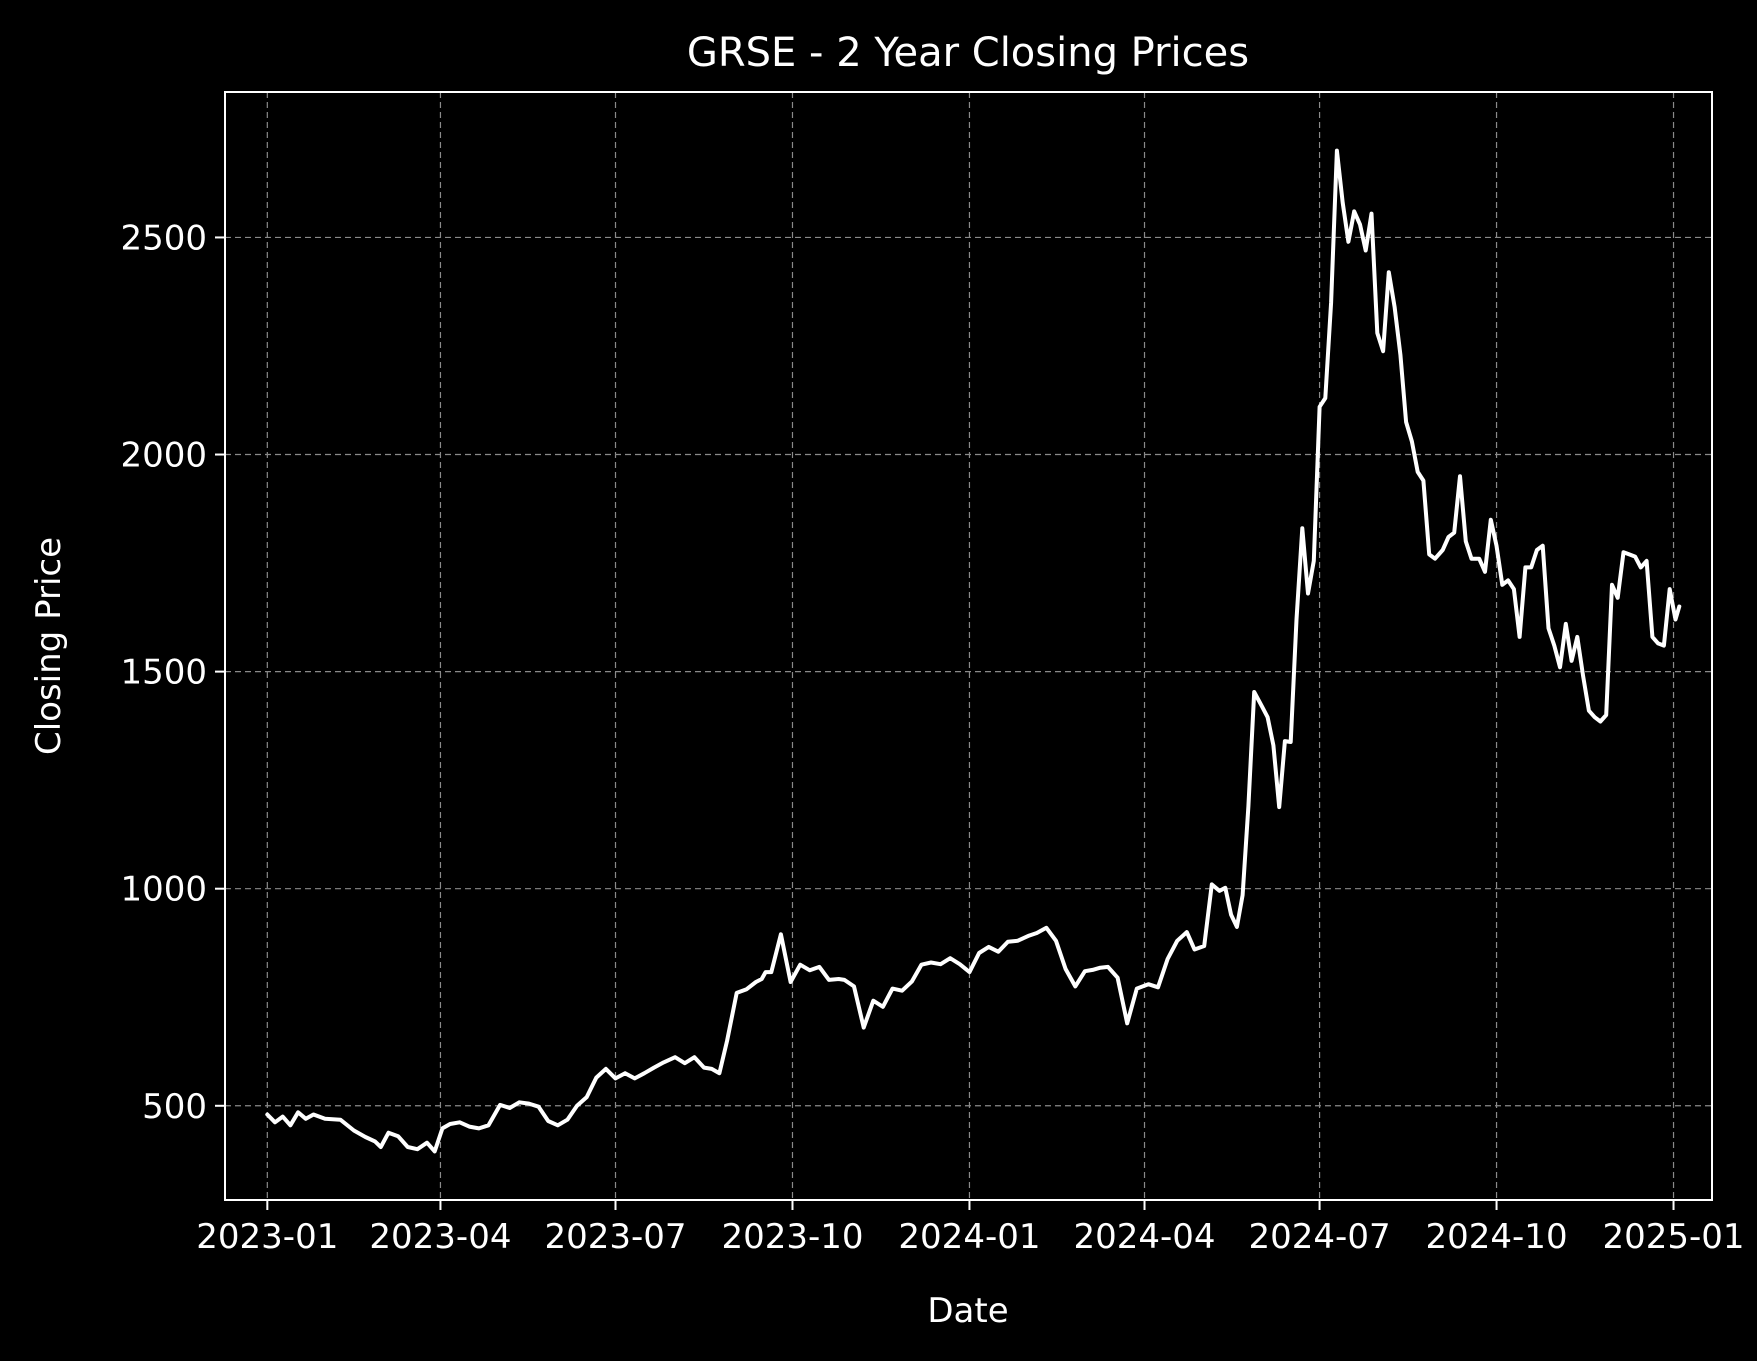 Image resolution: width=1757 pixels, height=1361 pixels. I want to click on x-tick-label: 2023-10, so click(792, 1237).